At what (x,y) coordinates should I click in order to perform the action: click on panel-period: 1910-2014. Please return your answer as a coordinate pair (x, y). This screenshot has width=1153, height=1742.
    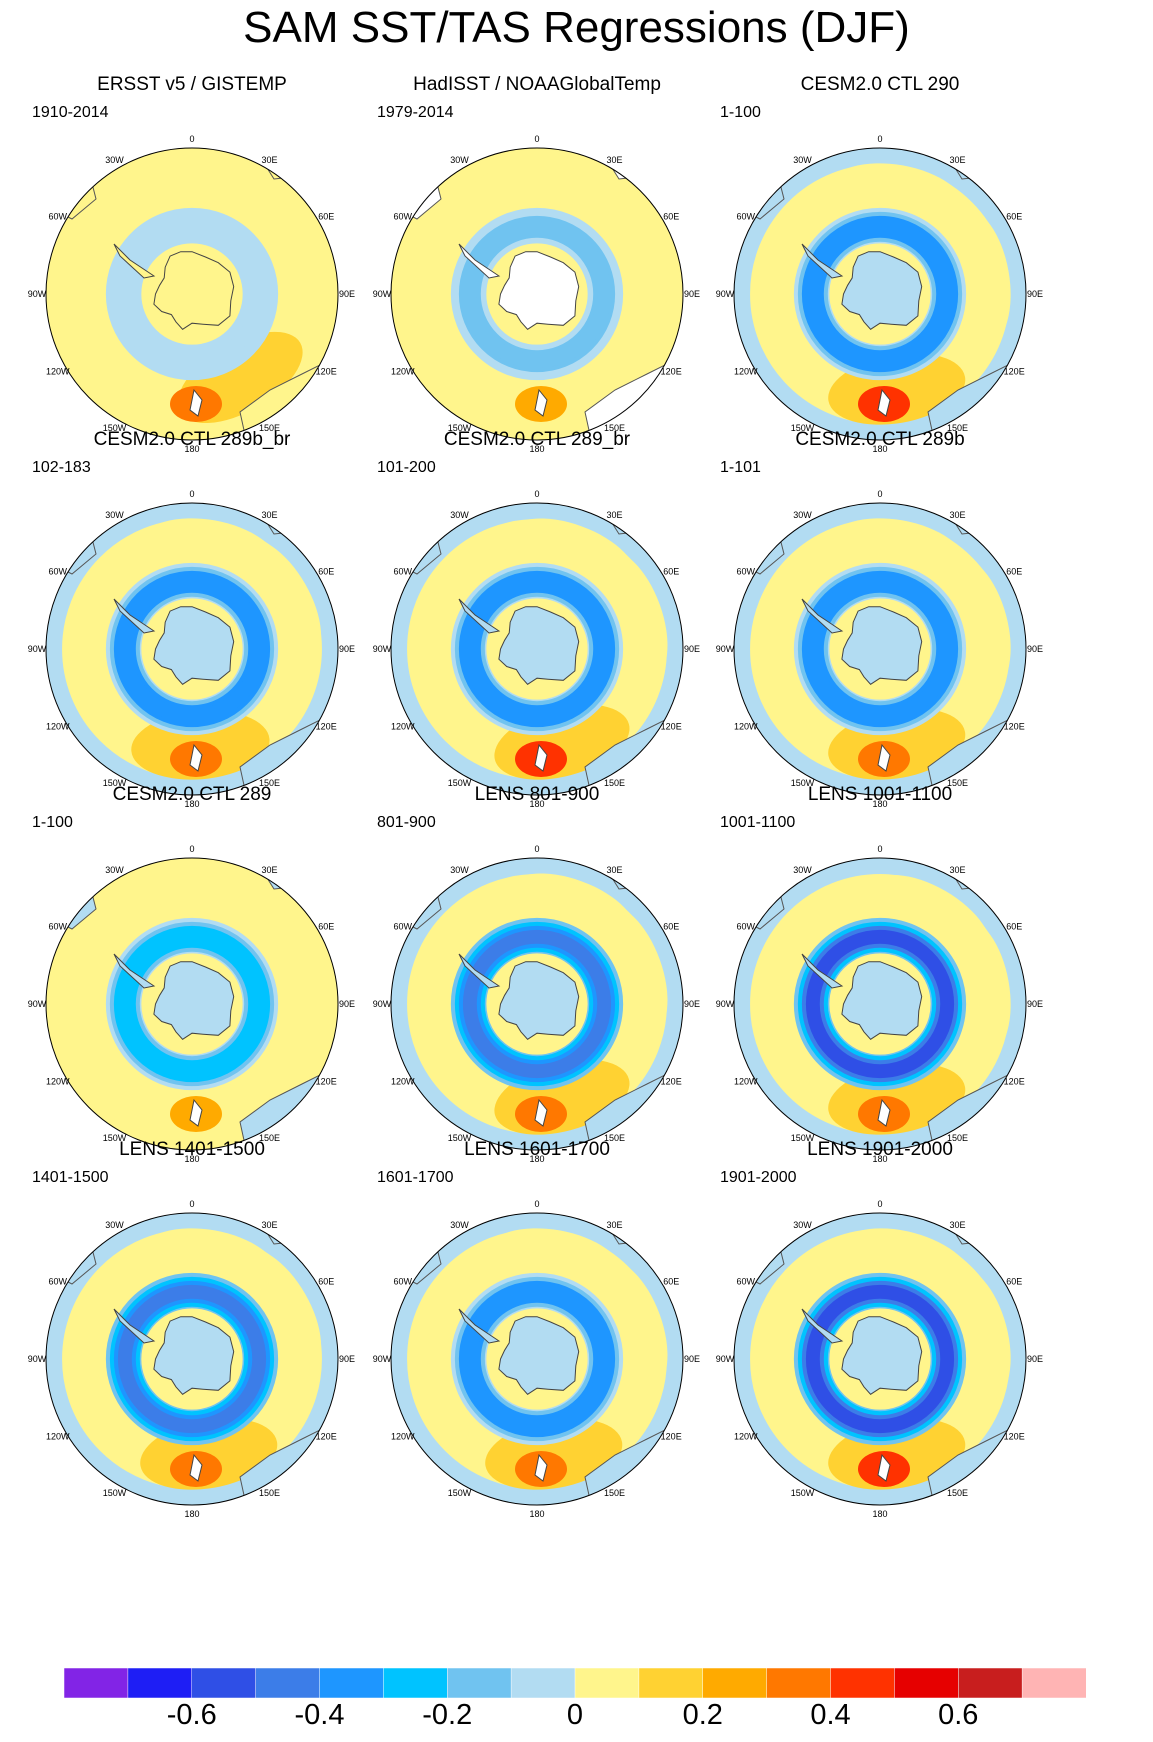
    Looking at the image, I should click on (70, 112).